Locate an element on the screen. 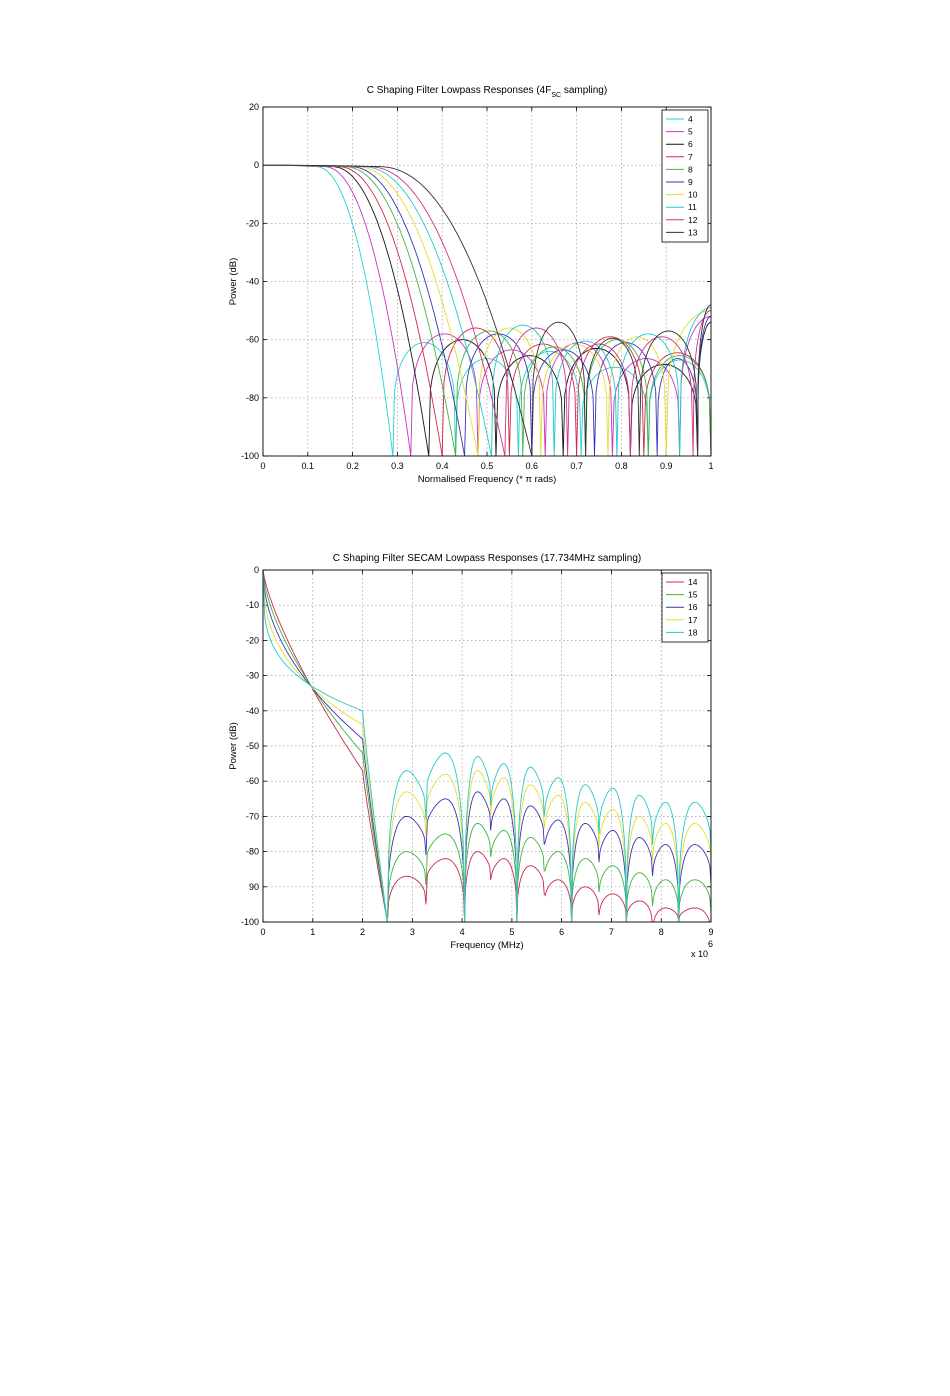 The height and width of the screenshot is (1396, 950). legend-label-11: 11 is located at coordinates (692, 207).